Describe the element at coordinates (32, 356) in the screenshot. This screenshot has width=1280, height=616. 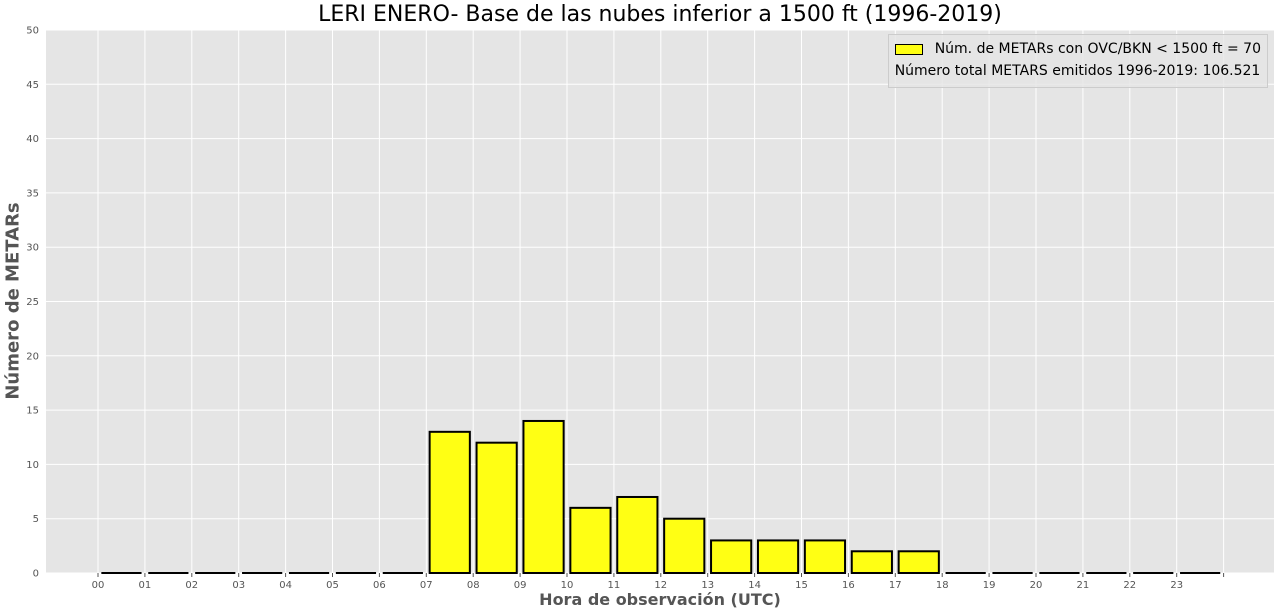
I see `y-tick-label: 20` at that location.